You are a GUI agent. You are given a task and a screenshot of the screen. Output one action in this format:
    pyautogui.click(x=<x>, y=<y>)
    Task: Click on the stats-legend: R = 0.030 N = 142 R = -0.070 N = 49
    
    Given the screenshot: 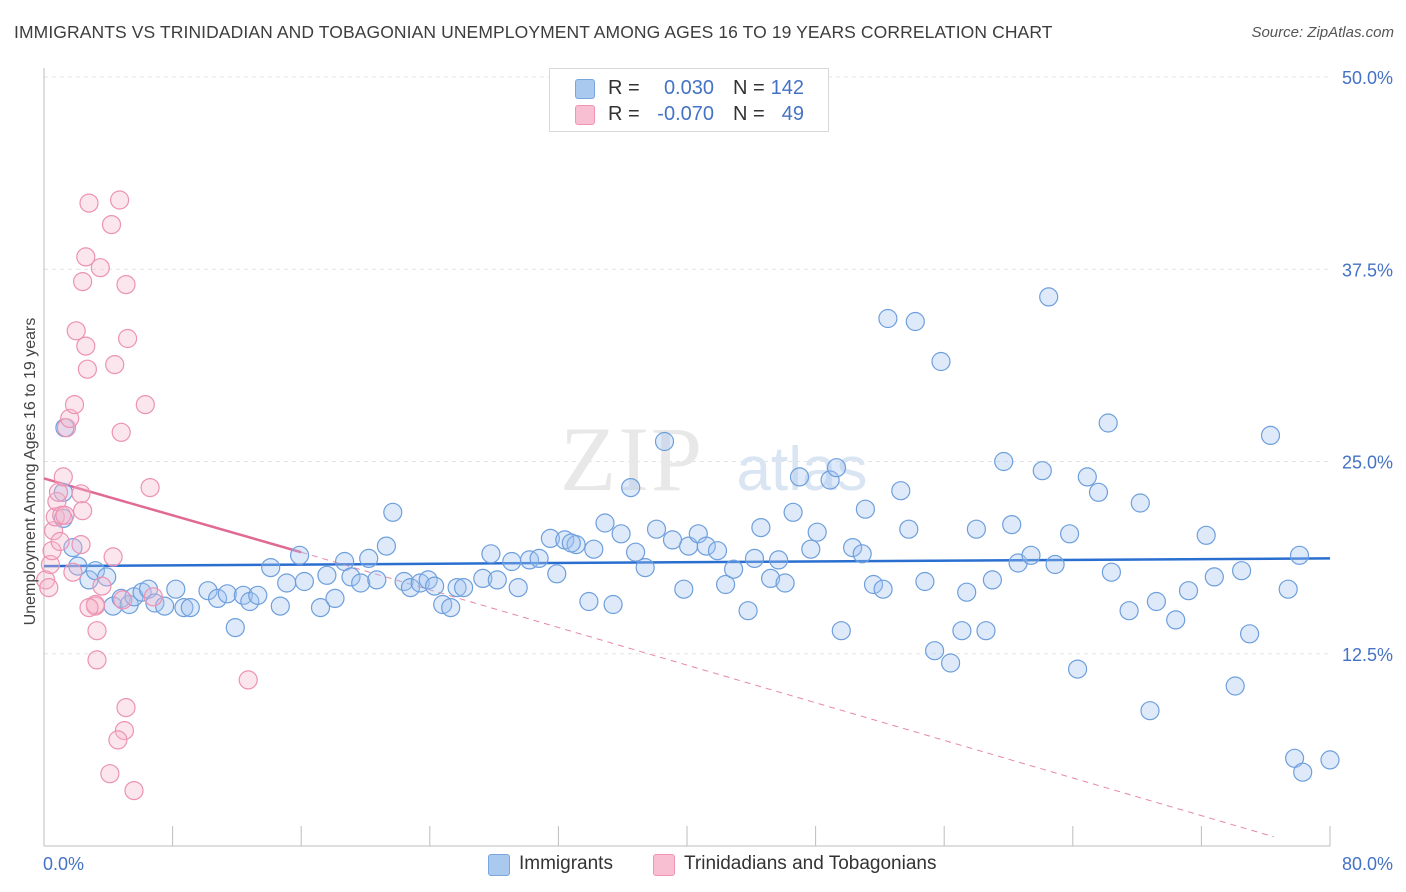 What is the action you would take?
    pyautogui.click(x=689, y=100)
    